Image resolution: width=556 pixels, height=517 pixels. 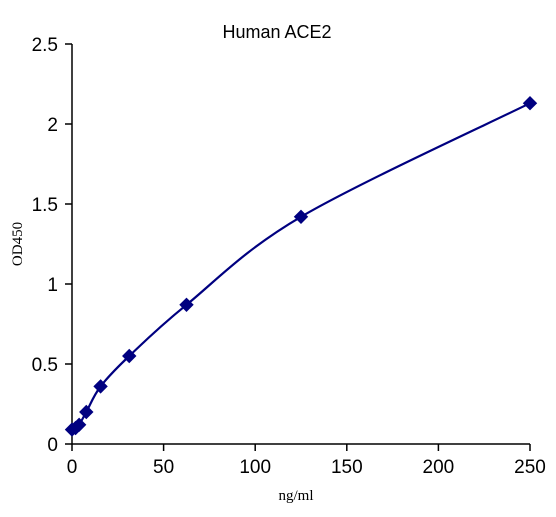 What do you see at coordinates (52, 285) in the screenshot?
I see `y-tick-label: 1` at bounding box center [52, 285].